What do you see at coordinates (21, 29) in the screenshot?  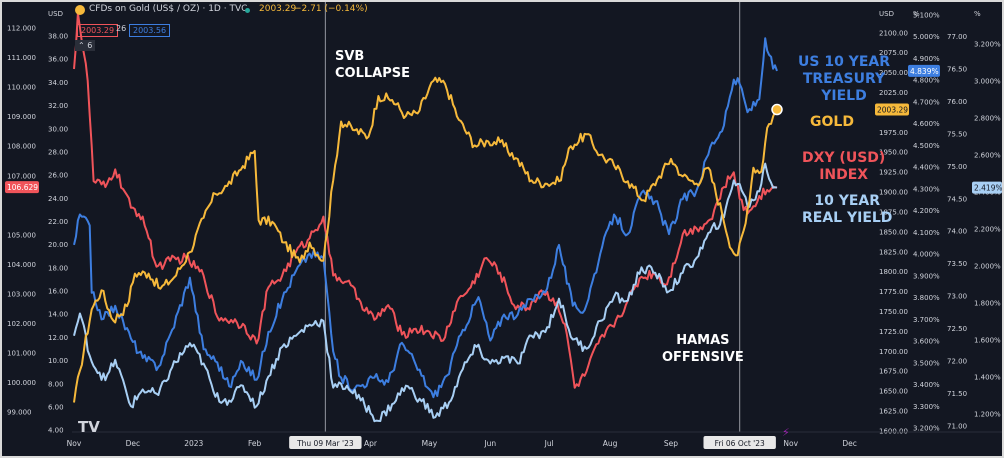 I see `axis-tick-dxy: 112.000` at bounding box center [21, 29].